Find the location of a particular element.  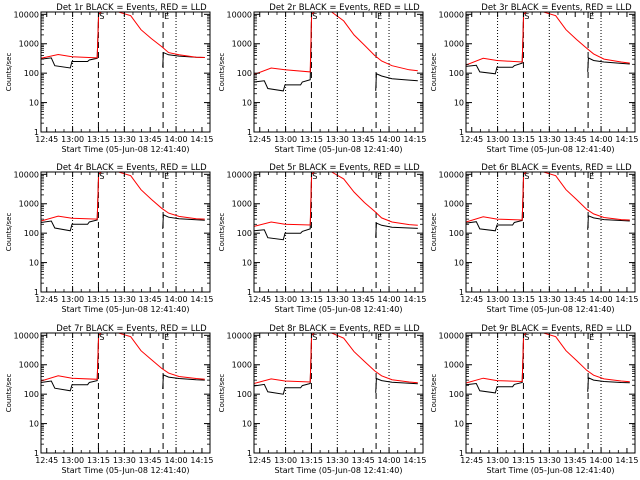

panel-title: Det 2r BLACK = Events, RED = LLD is located at coordinates (344, 8).